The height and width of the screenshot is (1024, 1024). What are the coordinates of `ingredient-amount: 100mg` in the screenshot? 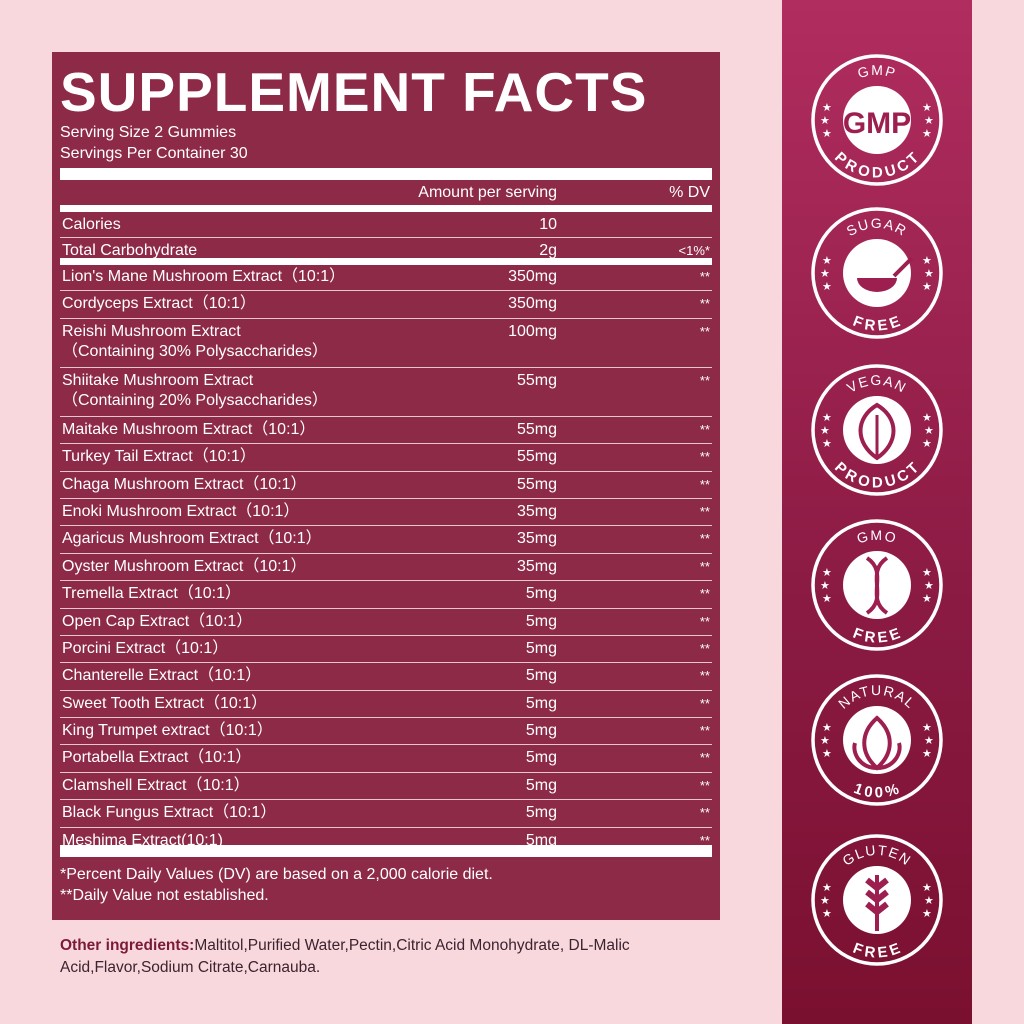 It's located at (532, 331).